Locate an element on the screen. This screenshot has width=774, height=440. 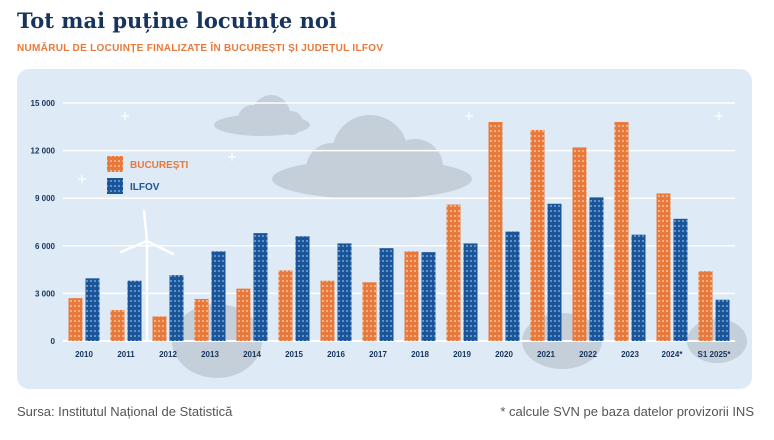
y-tick-label: 3 000 is located at coordinates (45, 293).